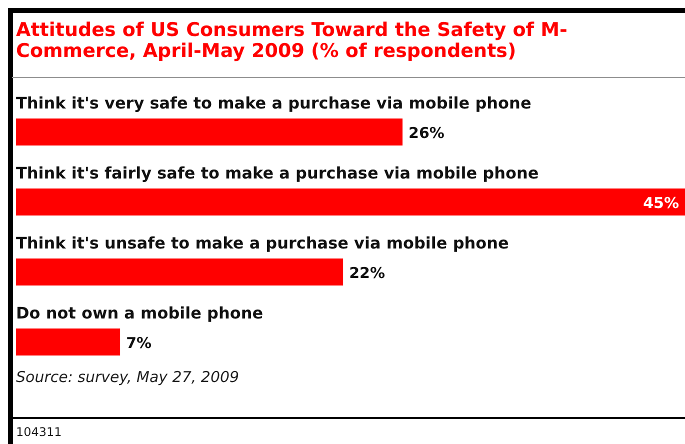 The height and width of the screenshot is (444, 685). Describe the element at coordinates (128, 377) in the screenshot. I see `annotation: Source: survey, May 27, 2009` at that location.